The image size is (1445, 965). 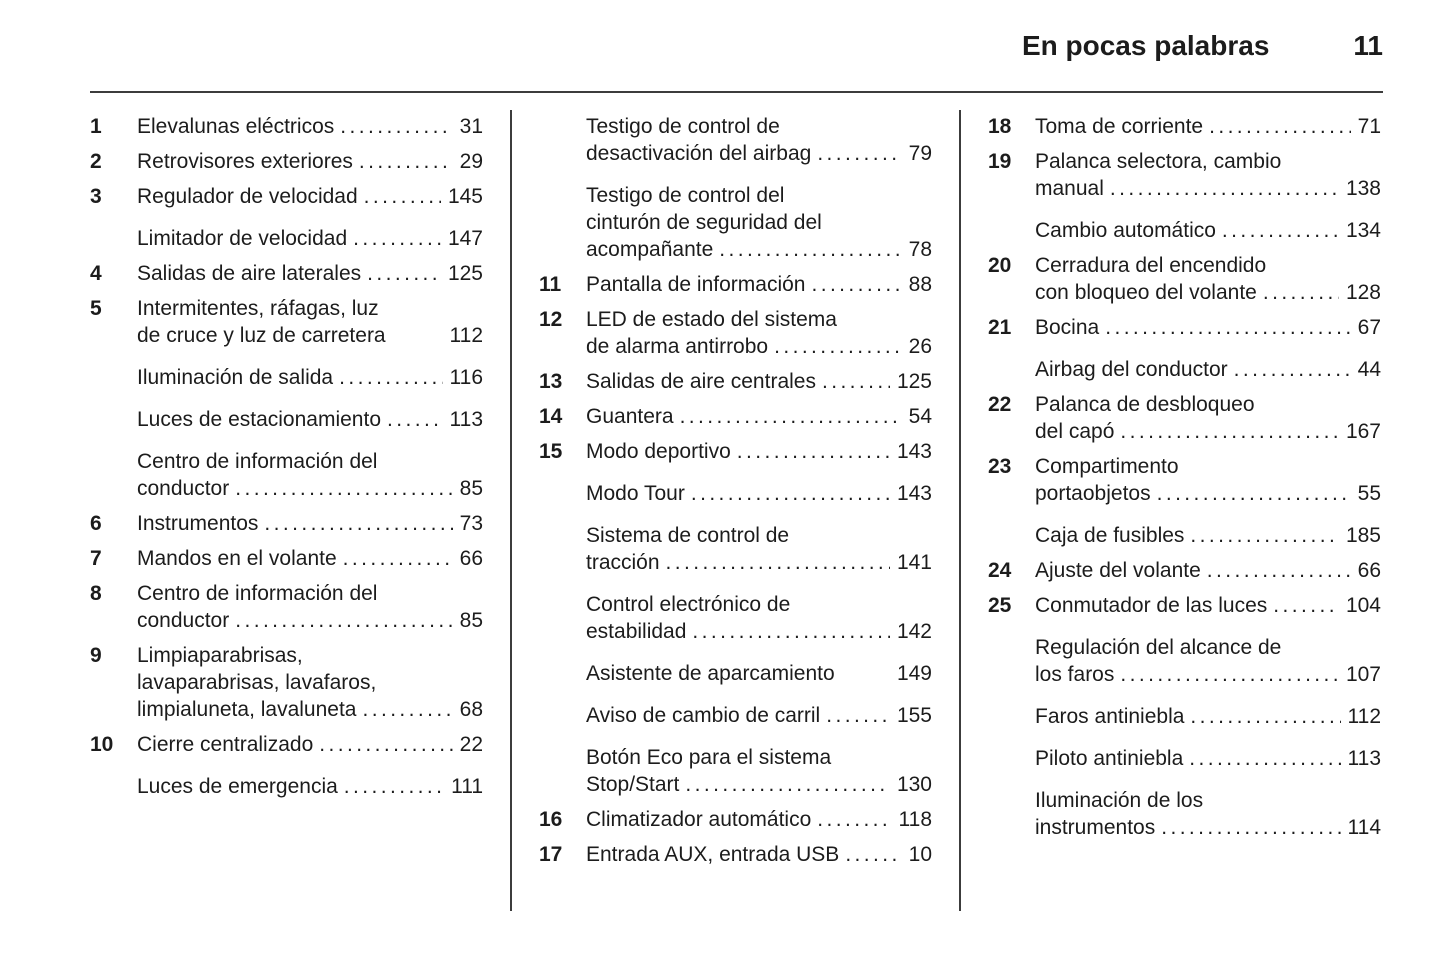 What do you see at coordinates (630, 416) in the screenshot?
I see `entry-text-line: Guantera` at bounding box center [630, 416].